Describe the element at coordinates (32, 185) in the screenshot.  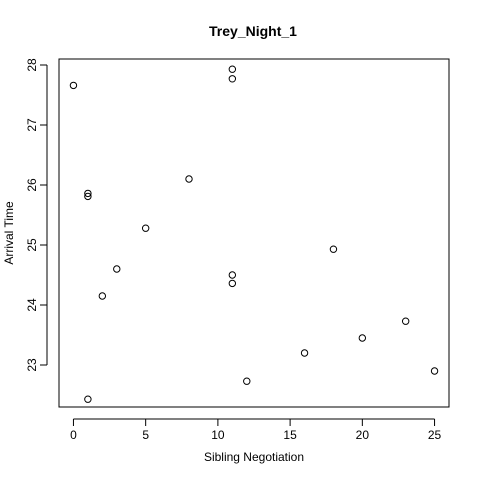
I see `y-tick-label: 26` at that location.